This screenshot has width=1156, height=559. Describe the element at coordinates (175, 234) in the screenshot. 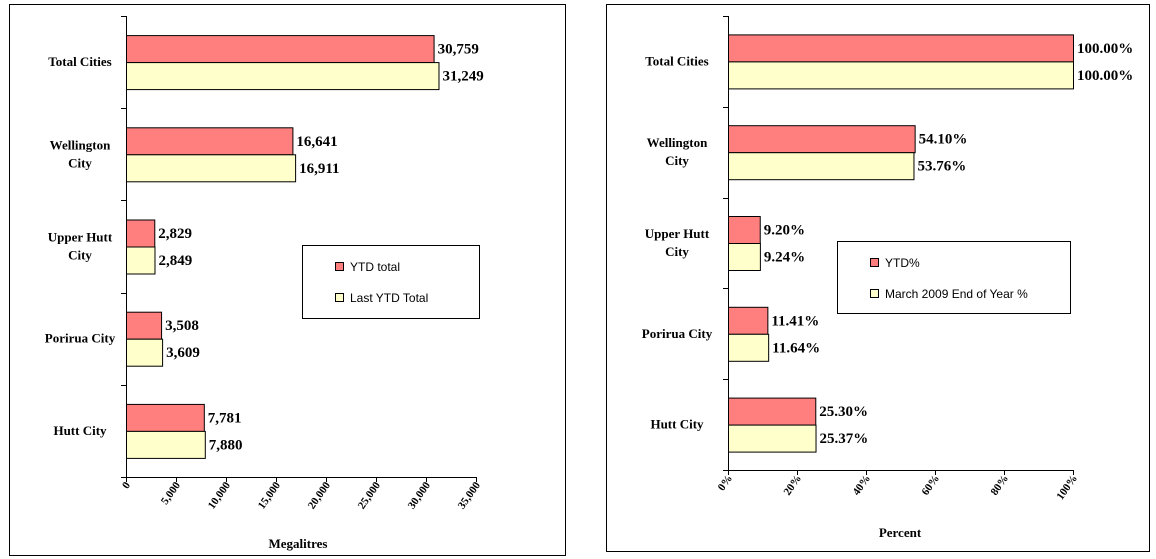

I see `data-label-ytd-total-upper-hutt-city: 2,829` at that location.